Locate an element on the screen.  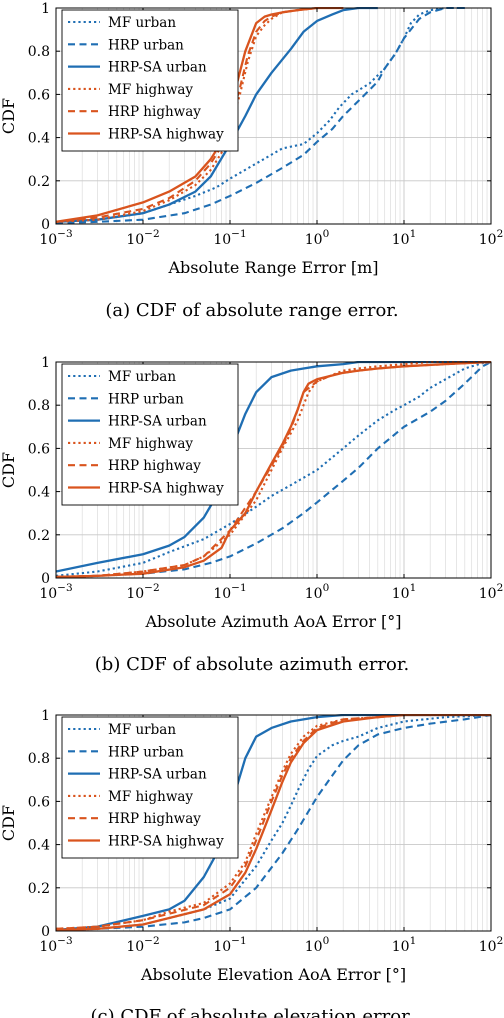
x-axis-label: Absolute Azimuth AoA Error [°] is located at coordinates (272, 621).